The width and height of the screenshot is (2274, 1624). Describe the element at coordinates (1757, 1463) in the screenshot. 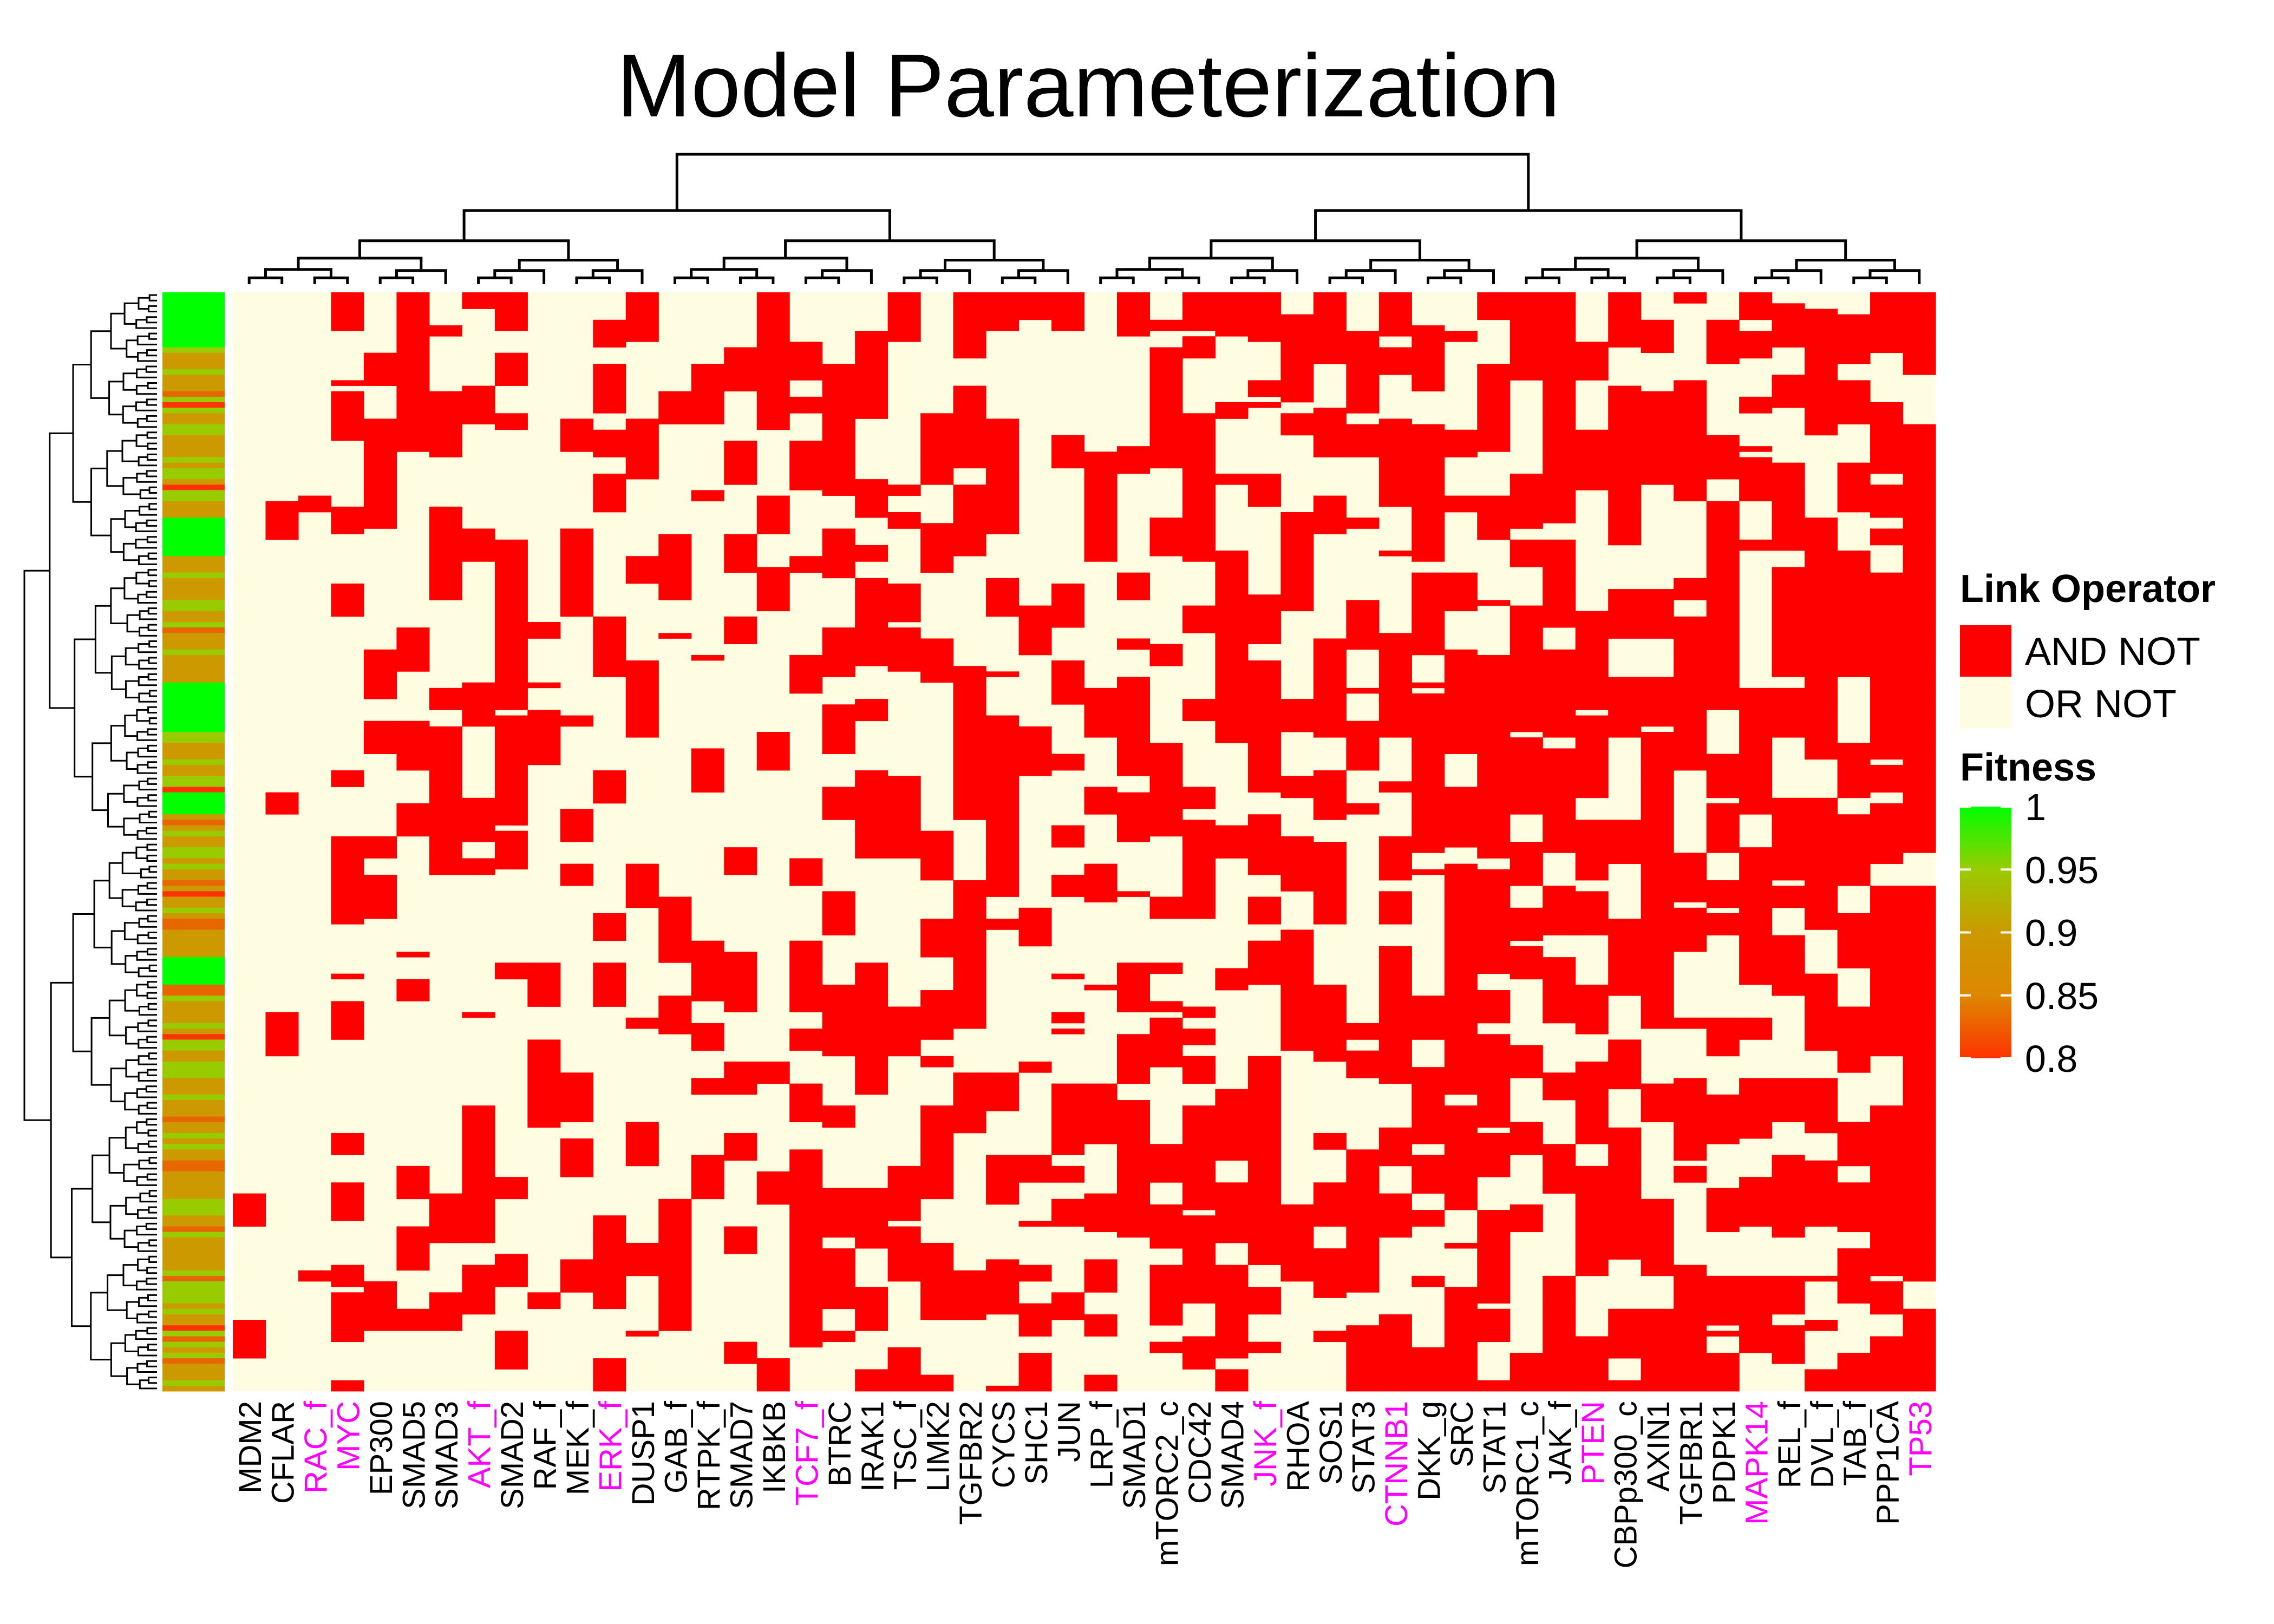

I see `column-label-MAPK14: MAPK14` at that location.